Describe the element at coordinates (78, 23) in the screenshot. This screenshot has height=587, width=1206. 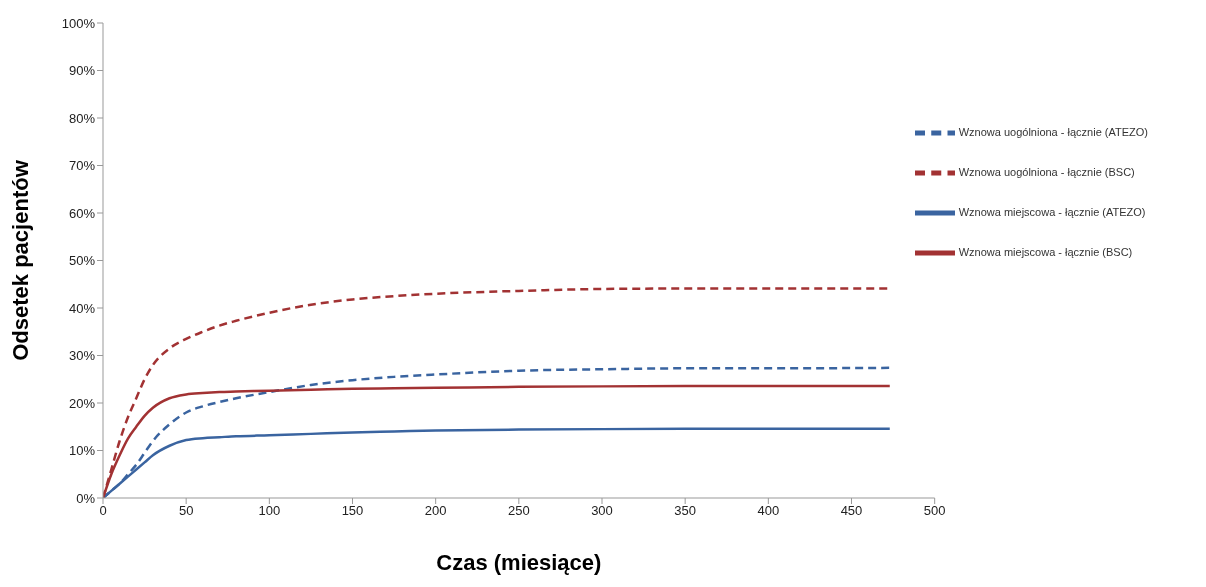
I see `y-tick-label: 100%` at that location.